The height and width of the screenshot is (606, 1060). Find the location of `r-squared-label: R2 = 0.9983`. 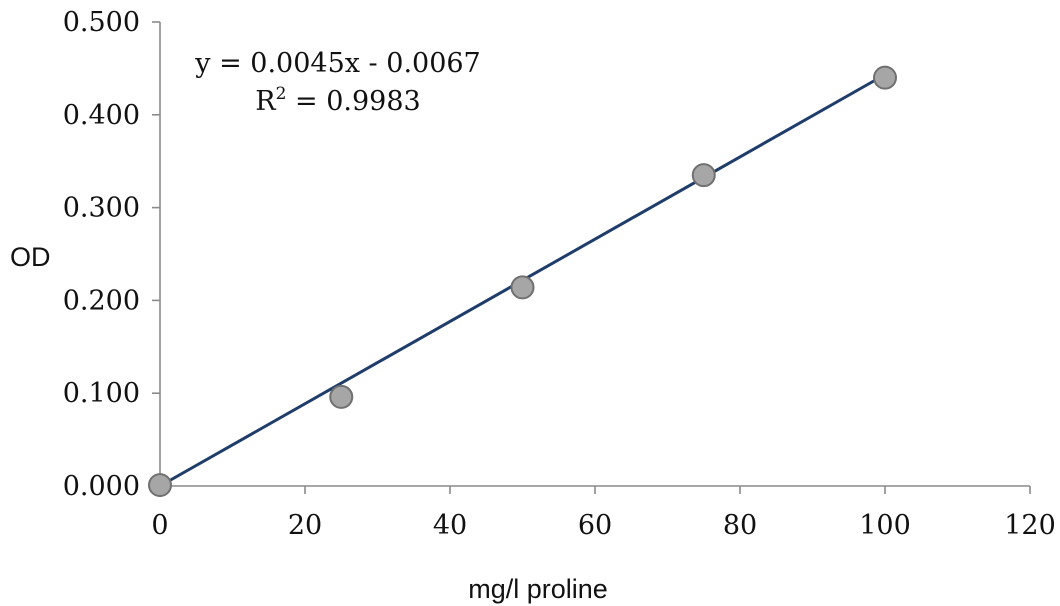

r-squared-label: R2 = 0.9983 is located at coordinates (337, 100).